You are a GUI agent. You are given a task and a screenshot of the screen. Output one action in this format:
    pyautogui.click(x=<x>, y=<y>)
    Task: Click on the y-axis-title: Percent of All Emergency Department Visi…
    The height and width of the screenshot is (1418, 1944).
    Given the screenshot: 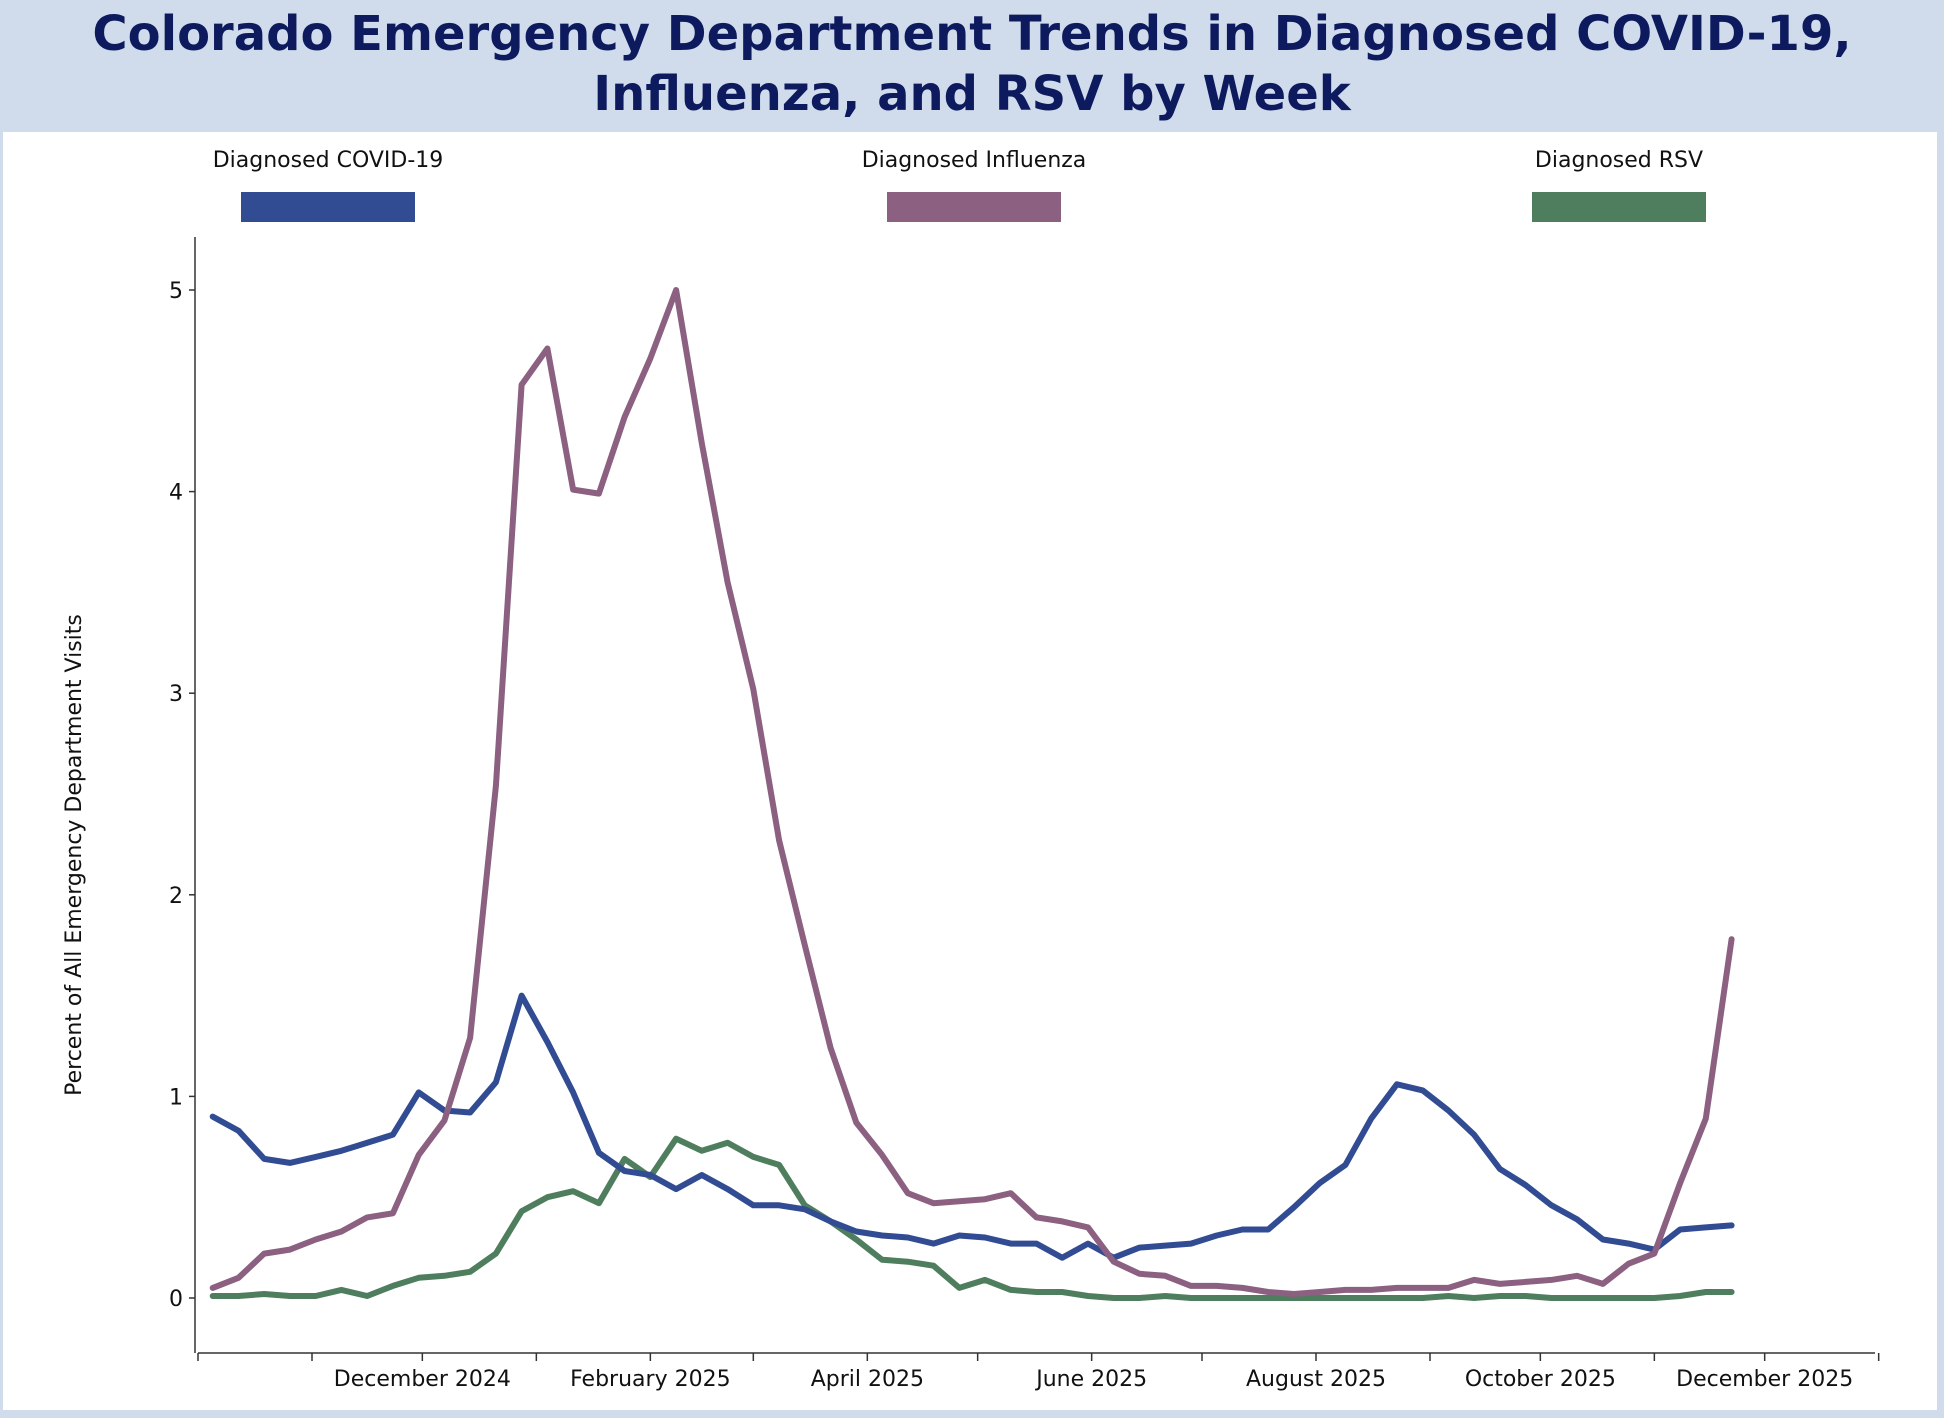 What is the action you would take?
    pyautogui.click(x=74, y=855)
    